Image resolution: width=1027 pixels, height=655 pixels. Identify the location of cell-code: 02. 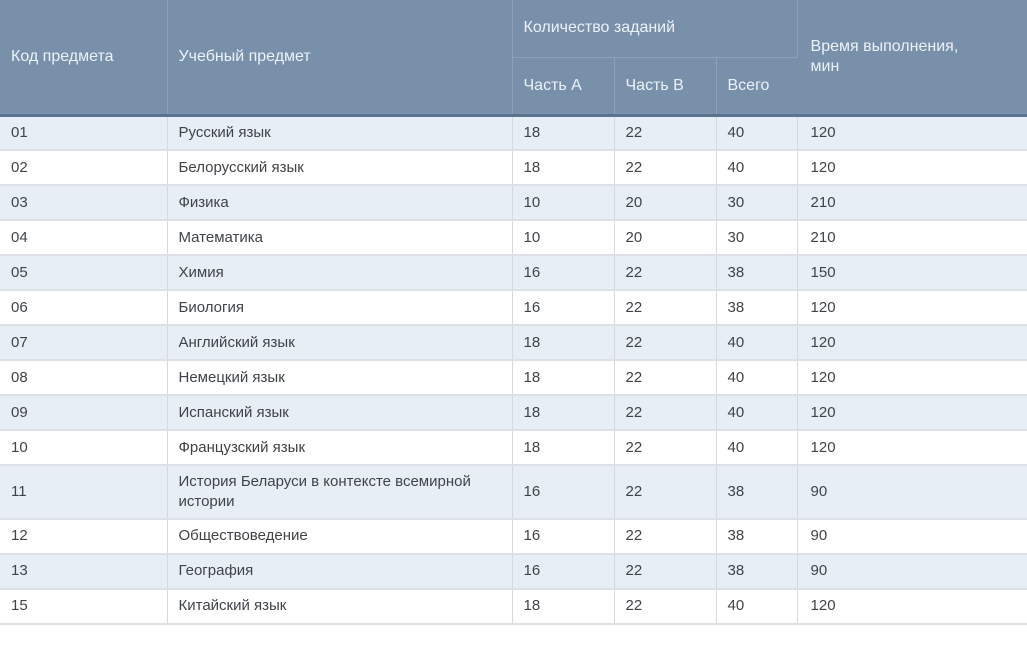
(84, 168).